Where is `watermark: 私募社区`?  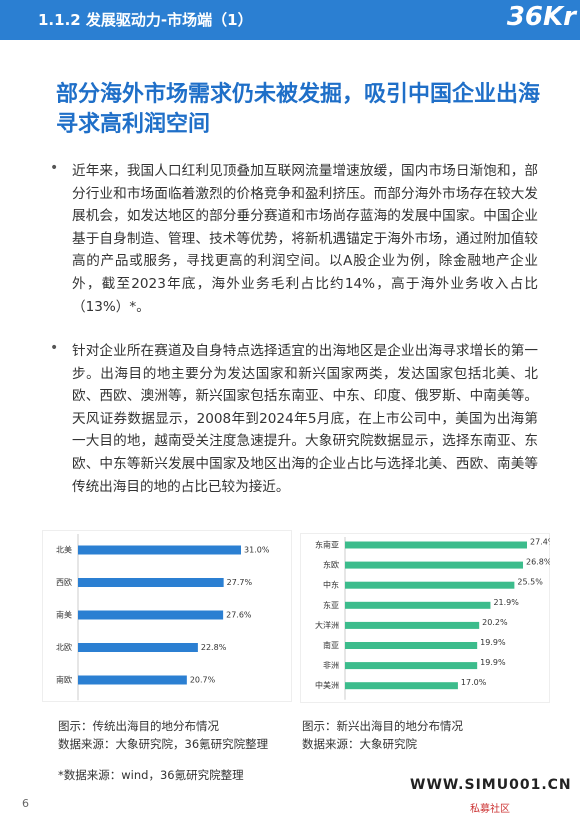
watermark: 私募社区 is located at coordinates (490, 809).